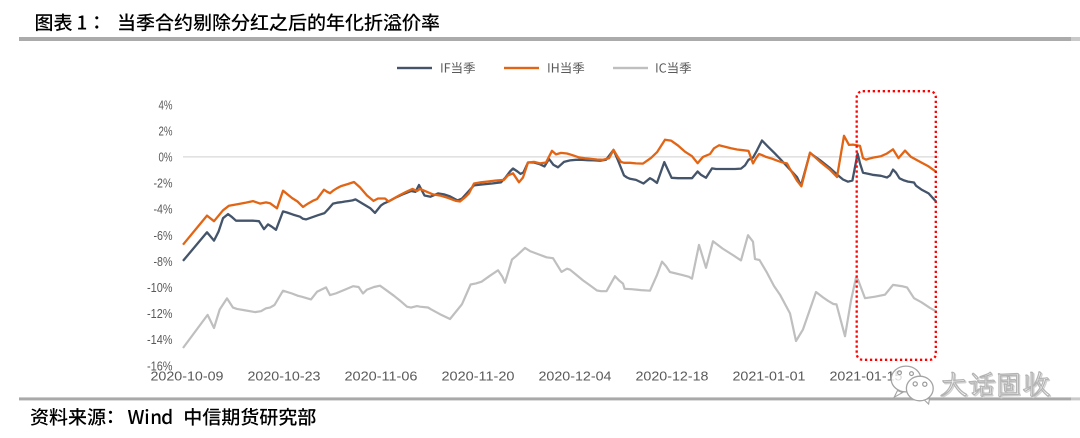 This screenshot has width=1080, height=438. Describe the element at coordinates (284, 376) in the screenshot. I see `svg-text: 2020-10-23` at that location.